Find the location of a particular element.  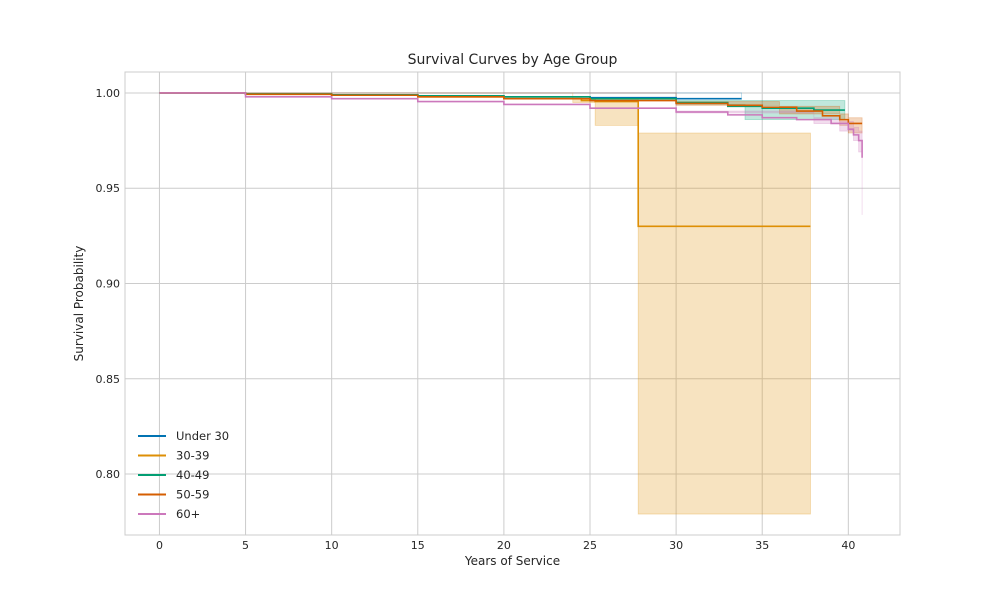

y-tick-label: 0.95 is located at coordinates (108, 188).